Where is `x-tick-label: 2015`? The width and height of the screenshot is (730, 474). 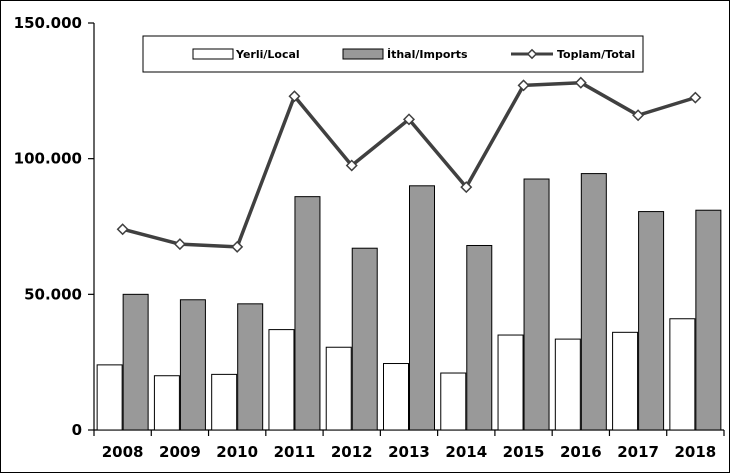 x-tick-label: 2015 is located at coordinates (524, 452).